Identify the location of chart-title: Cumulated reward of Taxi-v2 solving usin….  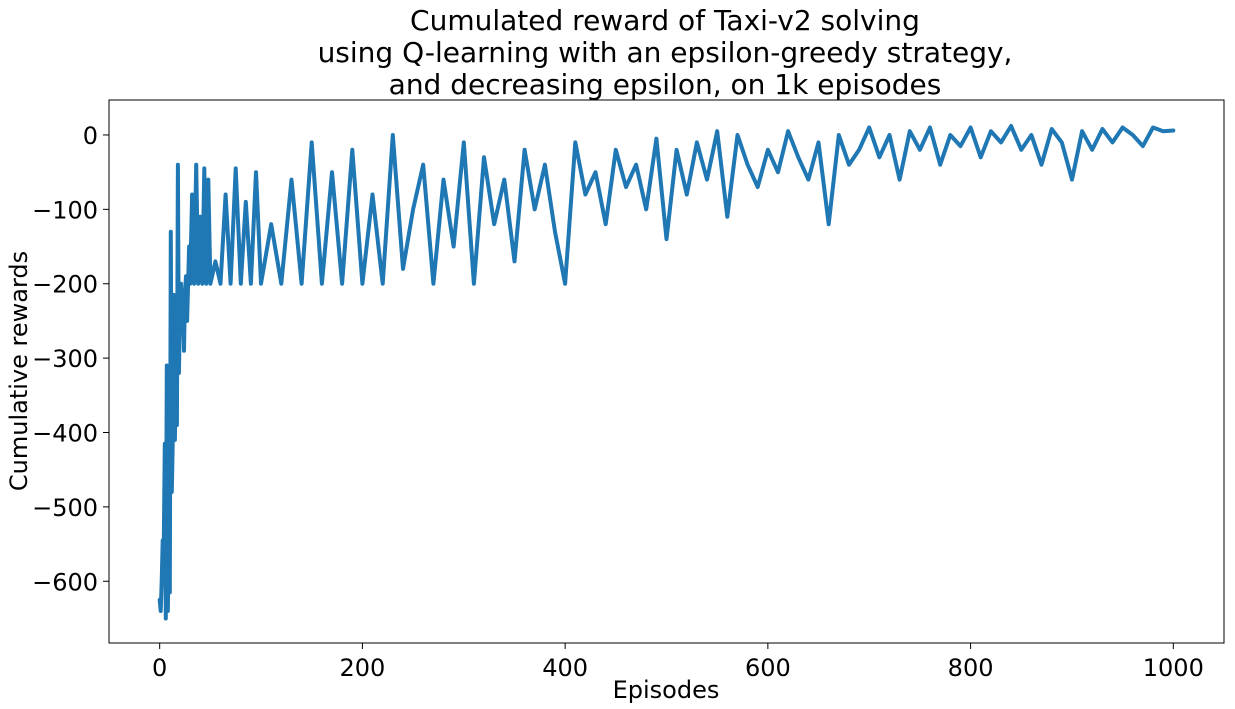
(665, 52).